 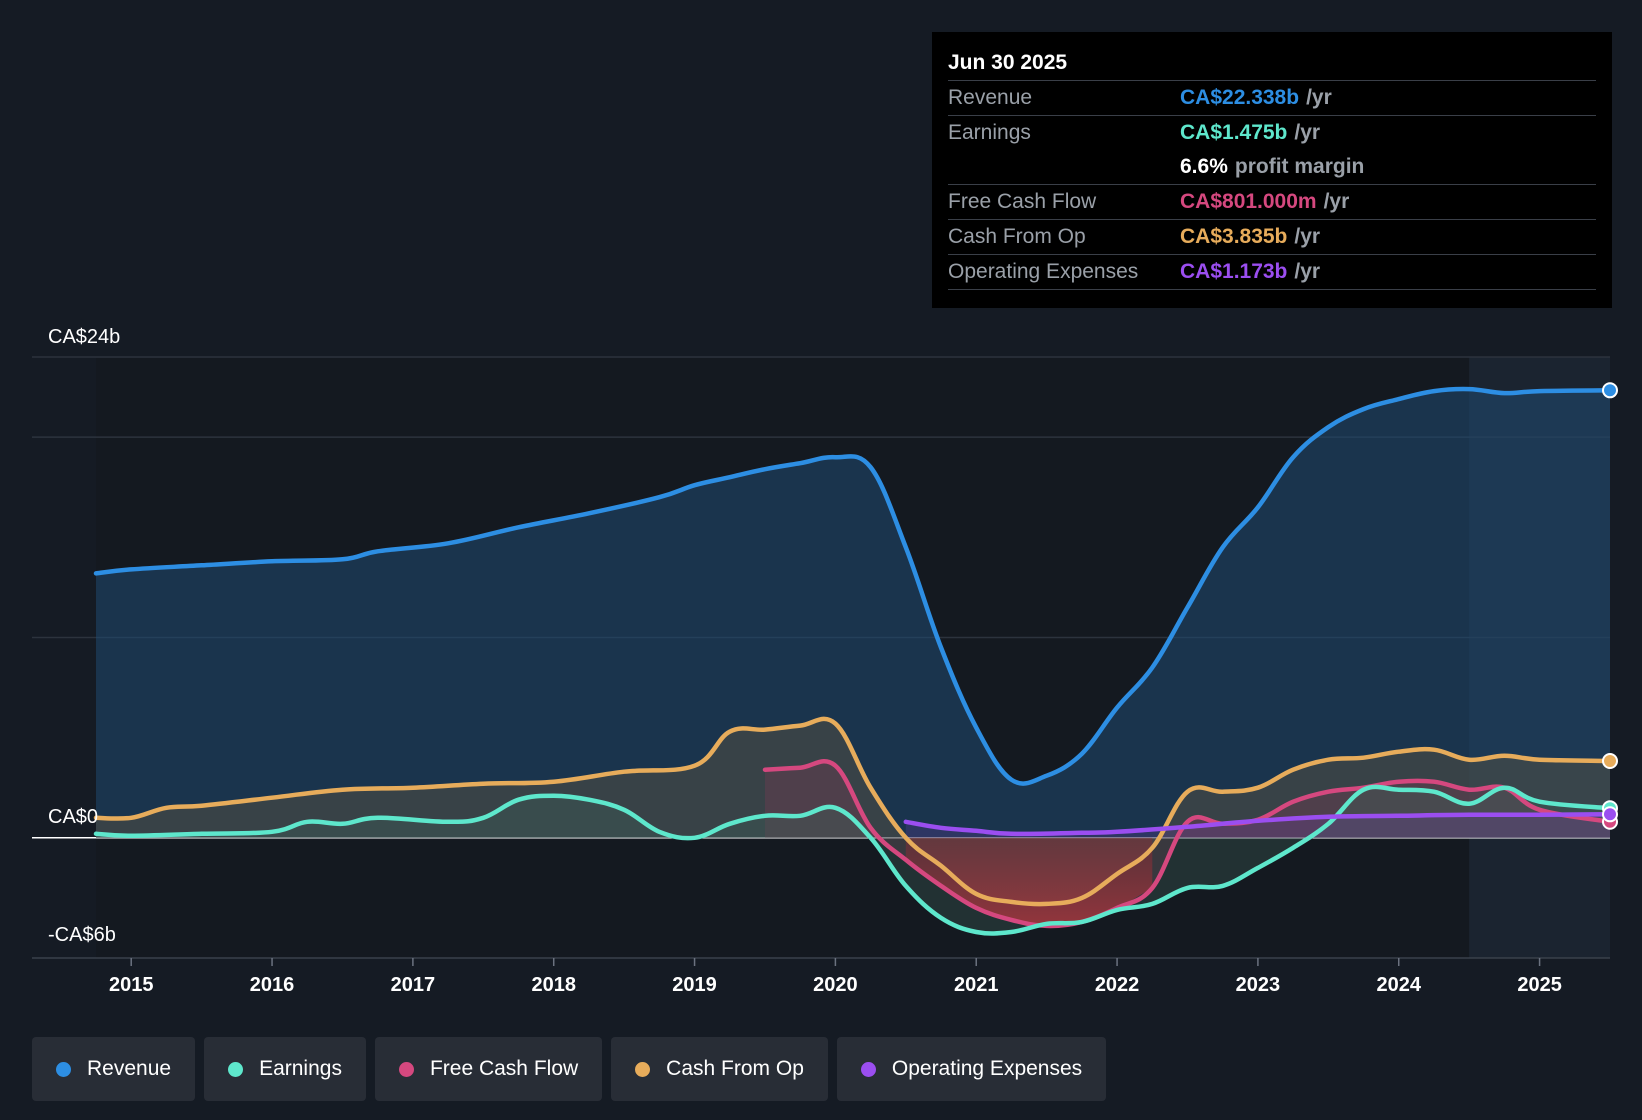 I want to click on tooltip-value: CA$1.475b, so click(x=1234, y=132).